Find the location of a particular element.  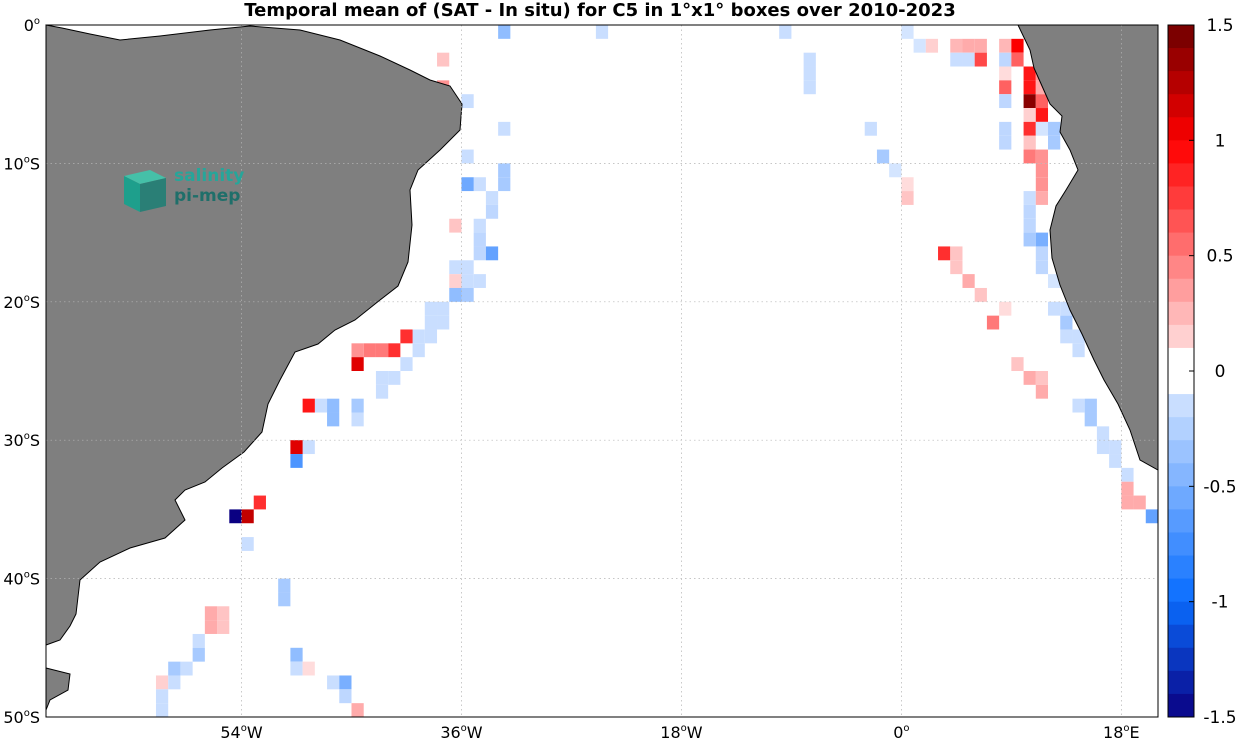

longitude-tick-label: 18oW is located at coordinates (681, 731).